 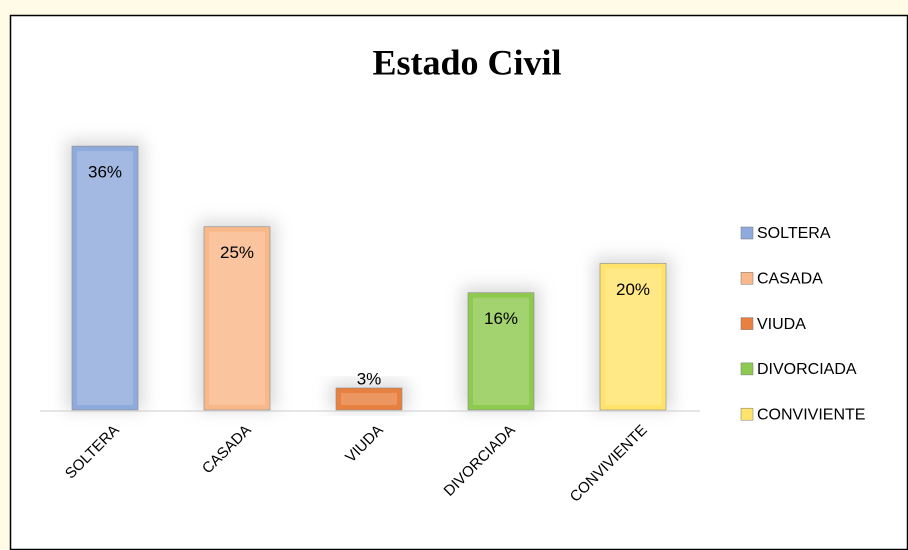 What do you see at coordinates (466, 62) in the screenshot?
I see `chart-title: Estado Civil` at bounding box center [466, 62].